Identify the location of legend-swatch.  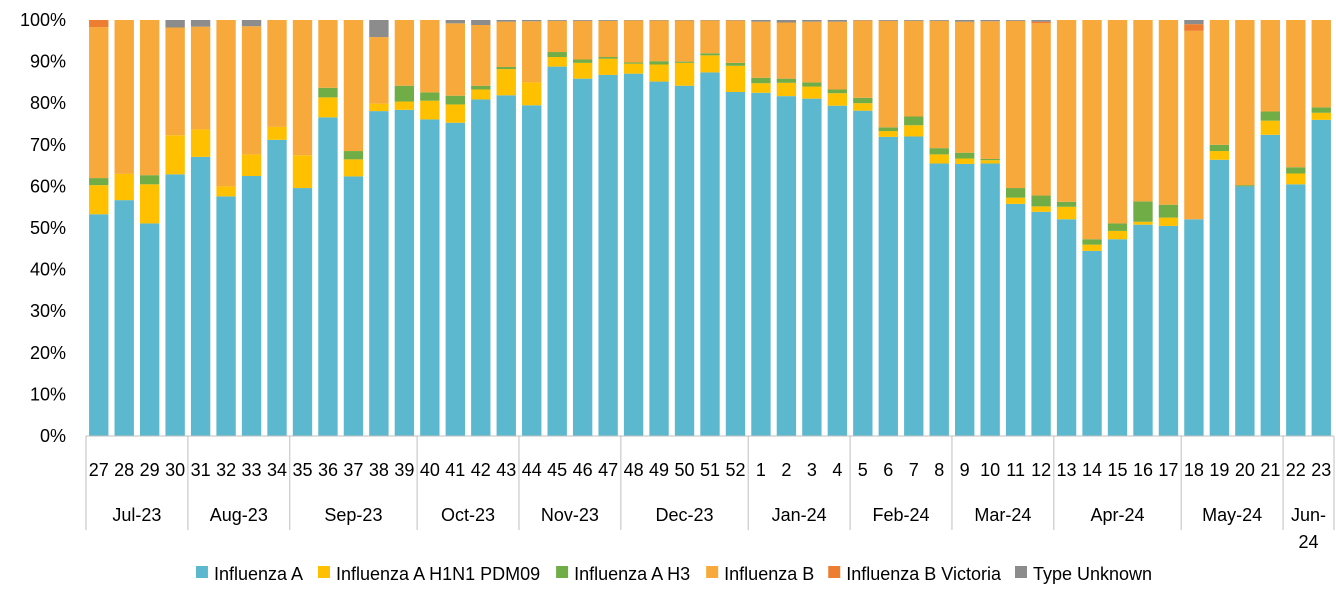
(324, 572).